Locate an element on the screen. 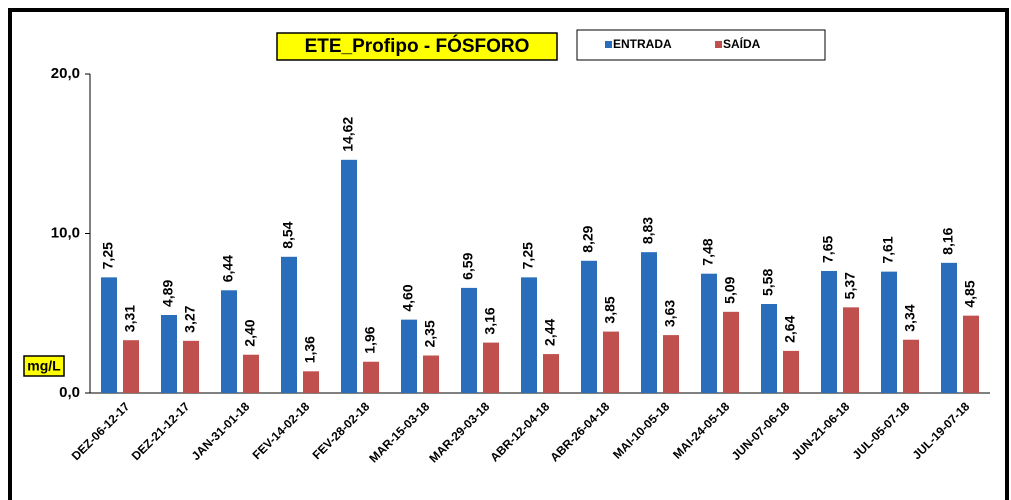 This screenshot has height=500, width=1011. value-label: 1,36 is located at coordinates (310, 349).